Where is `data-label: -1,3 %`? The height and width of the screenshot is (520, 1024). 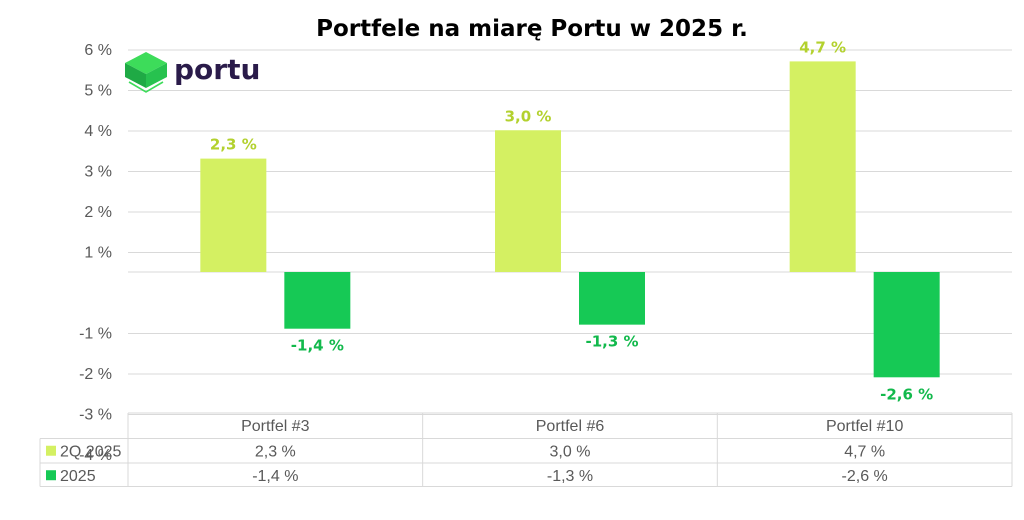 data-label: -1,3 % is located at coordinates (611, 342).